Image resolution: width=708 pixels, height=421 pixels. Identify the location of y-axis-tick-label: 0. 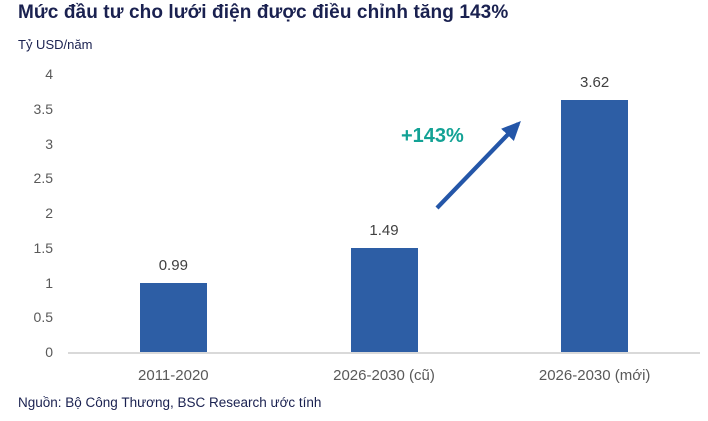
(49, 352).